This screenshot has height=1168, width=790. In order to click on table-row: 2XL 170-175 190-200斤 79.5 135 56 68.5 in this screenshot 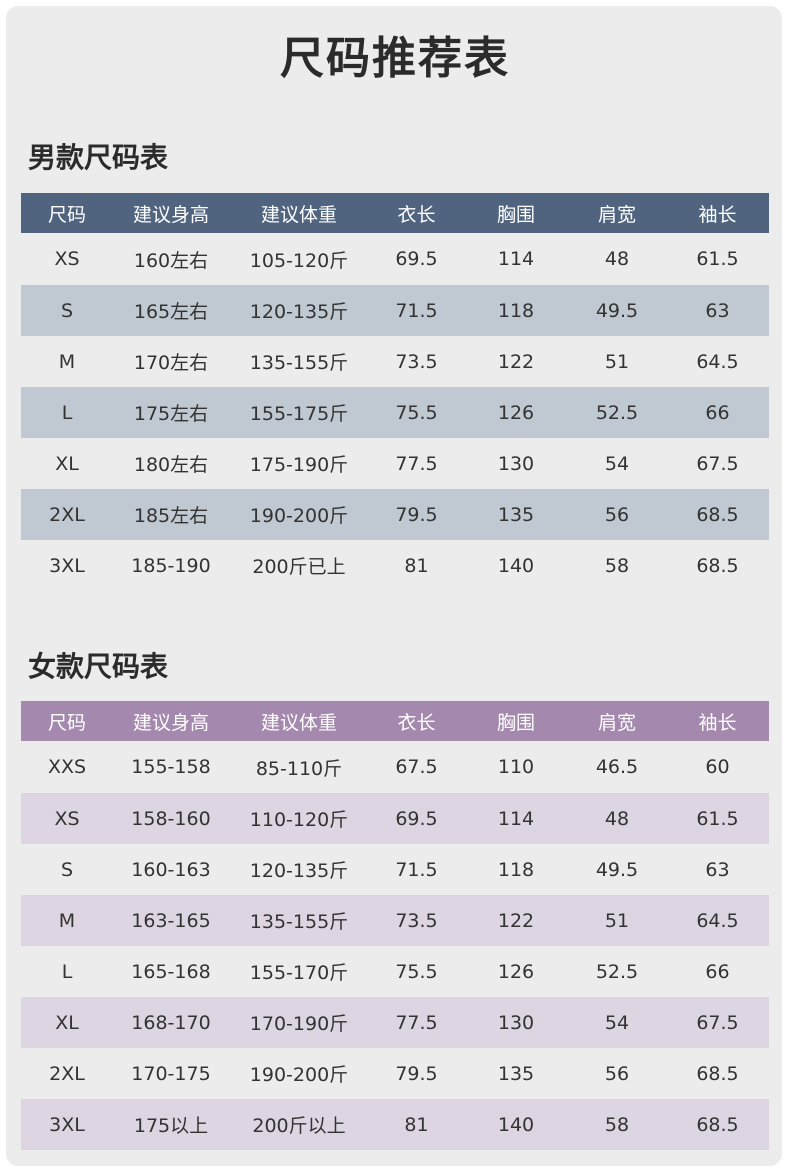, I will do `click(395, 1073)`.